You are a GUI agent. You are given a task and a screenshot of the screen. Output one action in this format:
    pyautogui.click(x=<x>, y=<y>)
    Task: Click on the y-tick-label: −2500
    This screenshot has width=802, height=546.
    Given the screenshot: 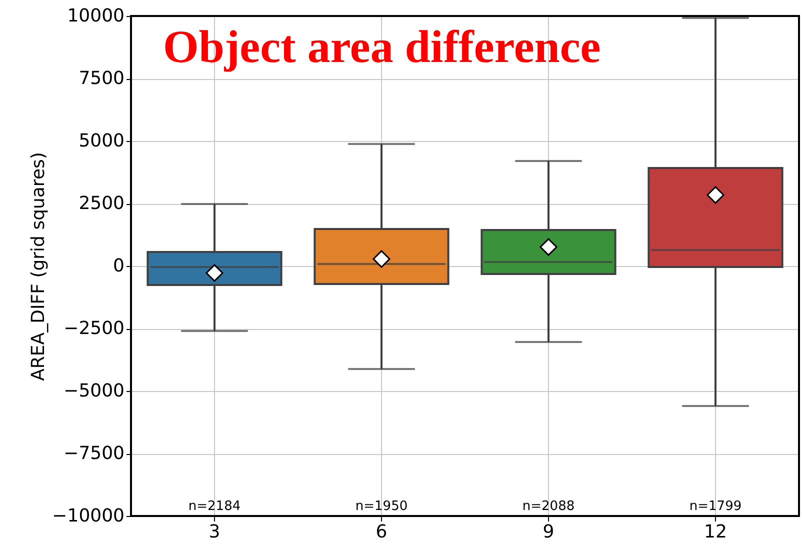 What is the action you would take?
    pyautogui.click(x=94, y=328)
    